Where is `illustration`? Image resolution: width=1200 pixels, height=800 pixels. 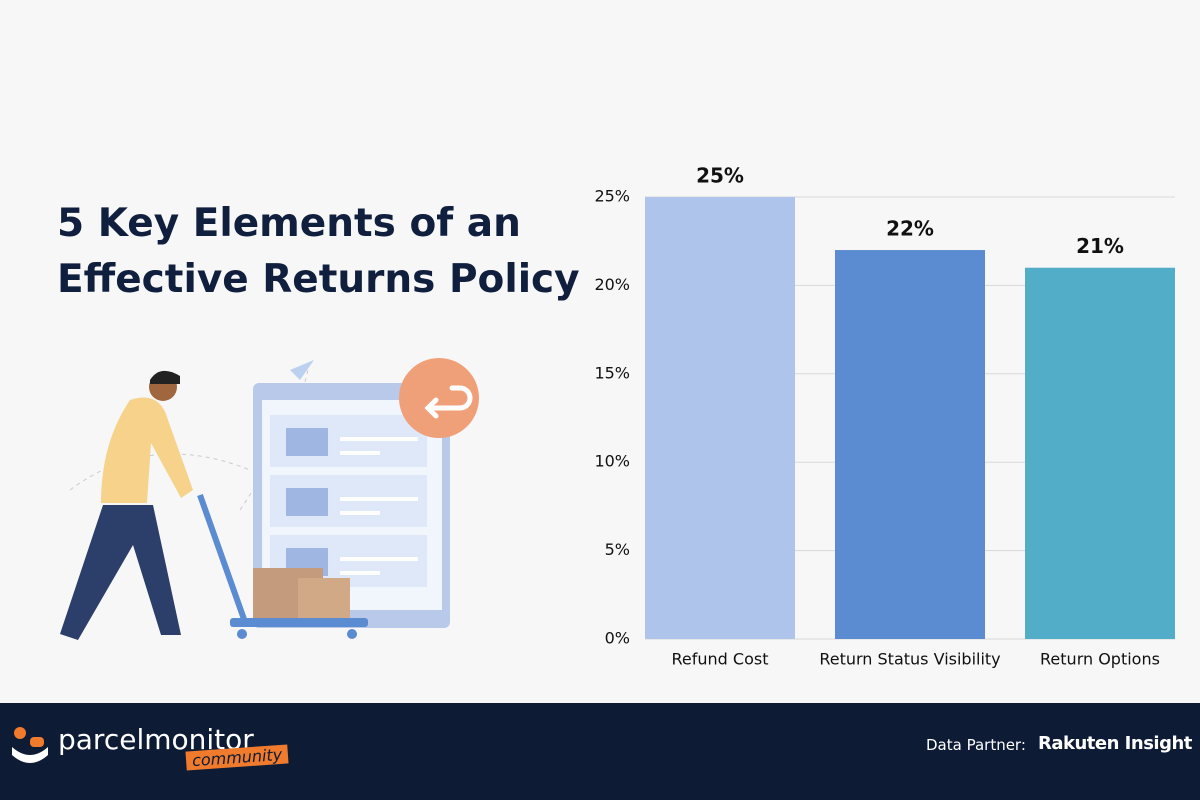 illustration is located at coordinates (269, 499).